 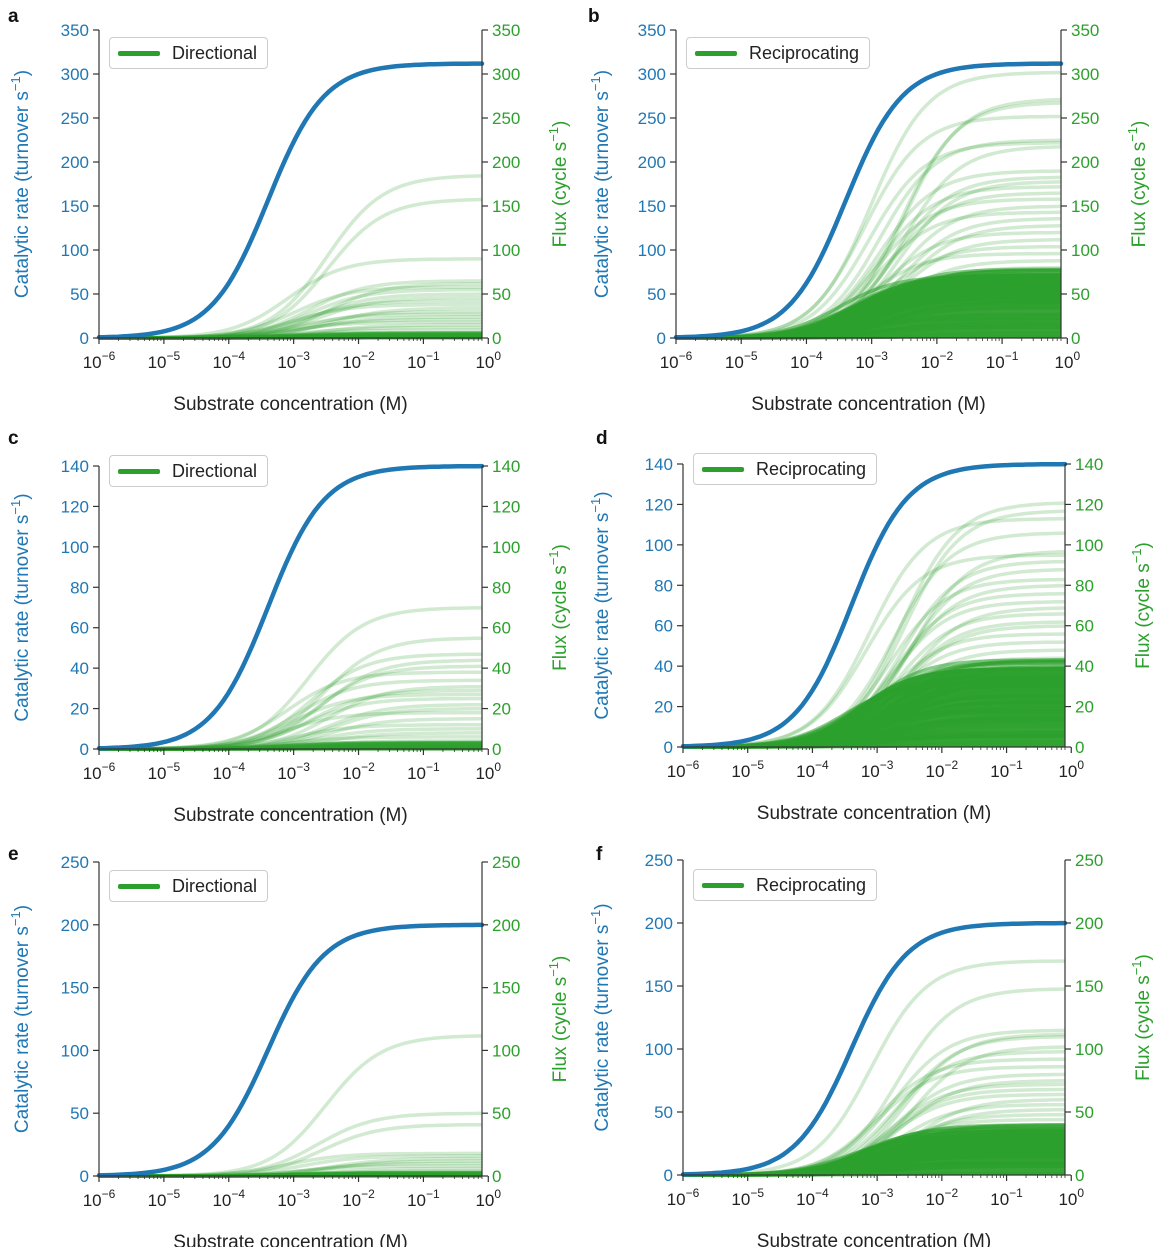 I want to click on right-tick-label: 20, so click(x=1084, y=707).